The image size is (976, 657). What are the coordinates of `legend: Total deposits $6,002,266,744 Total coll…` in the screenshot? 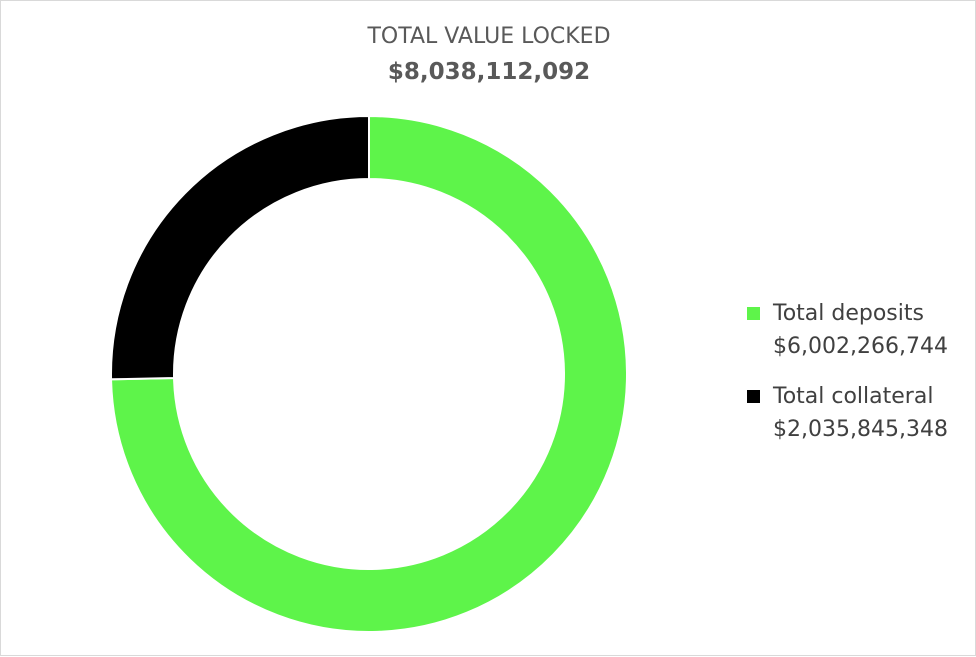 It's located at (847, 380).